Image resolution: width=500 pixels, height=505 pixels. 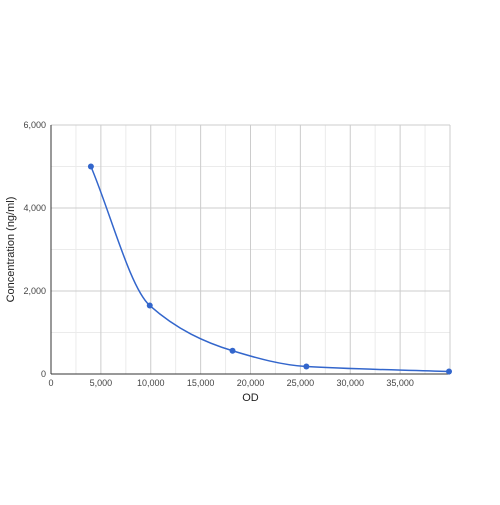 I want to click on x-tick-label: 5,000, so click(x=101, y=383).